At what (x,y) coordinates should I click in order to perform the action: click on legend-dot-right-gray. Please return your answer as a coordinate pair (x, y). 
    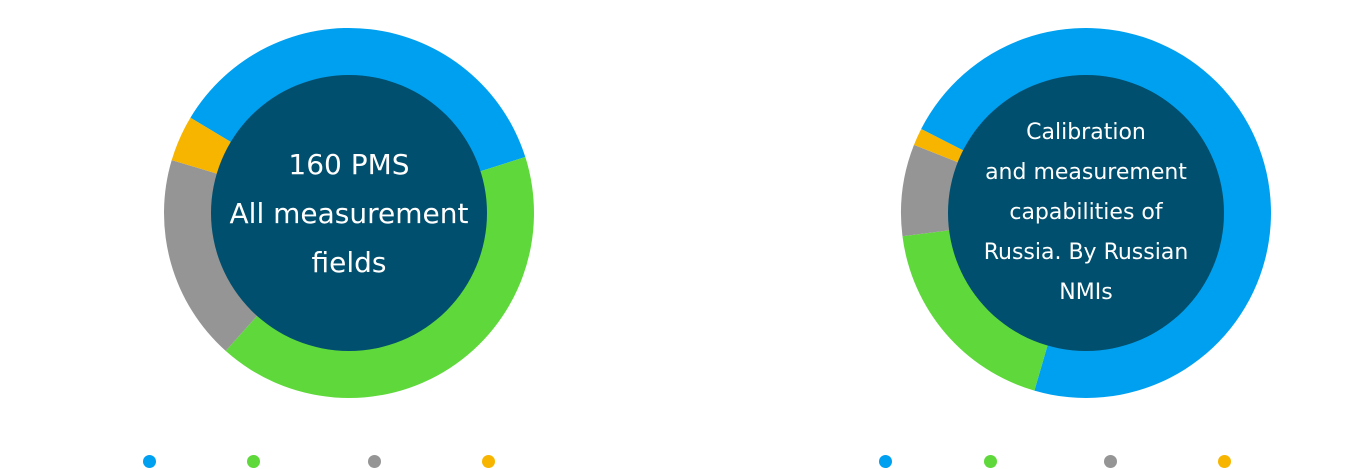
    Looking at the image, I should click on (1110, 461).